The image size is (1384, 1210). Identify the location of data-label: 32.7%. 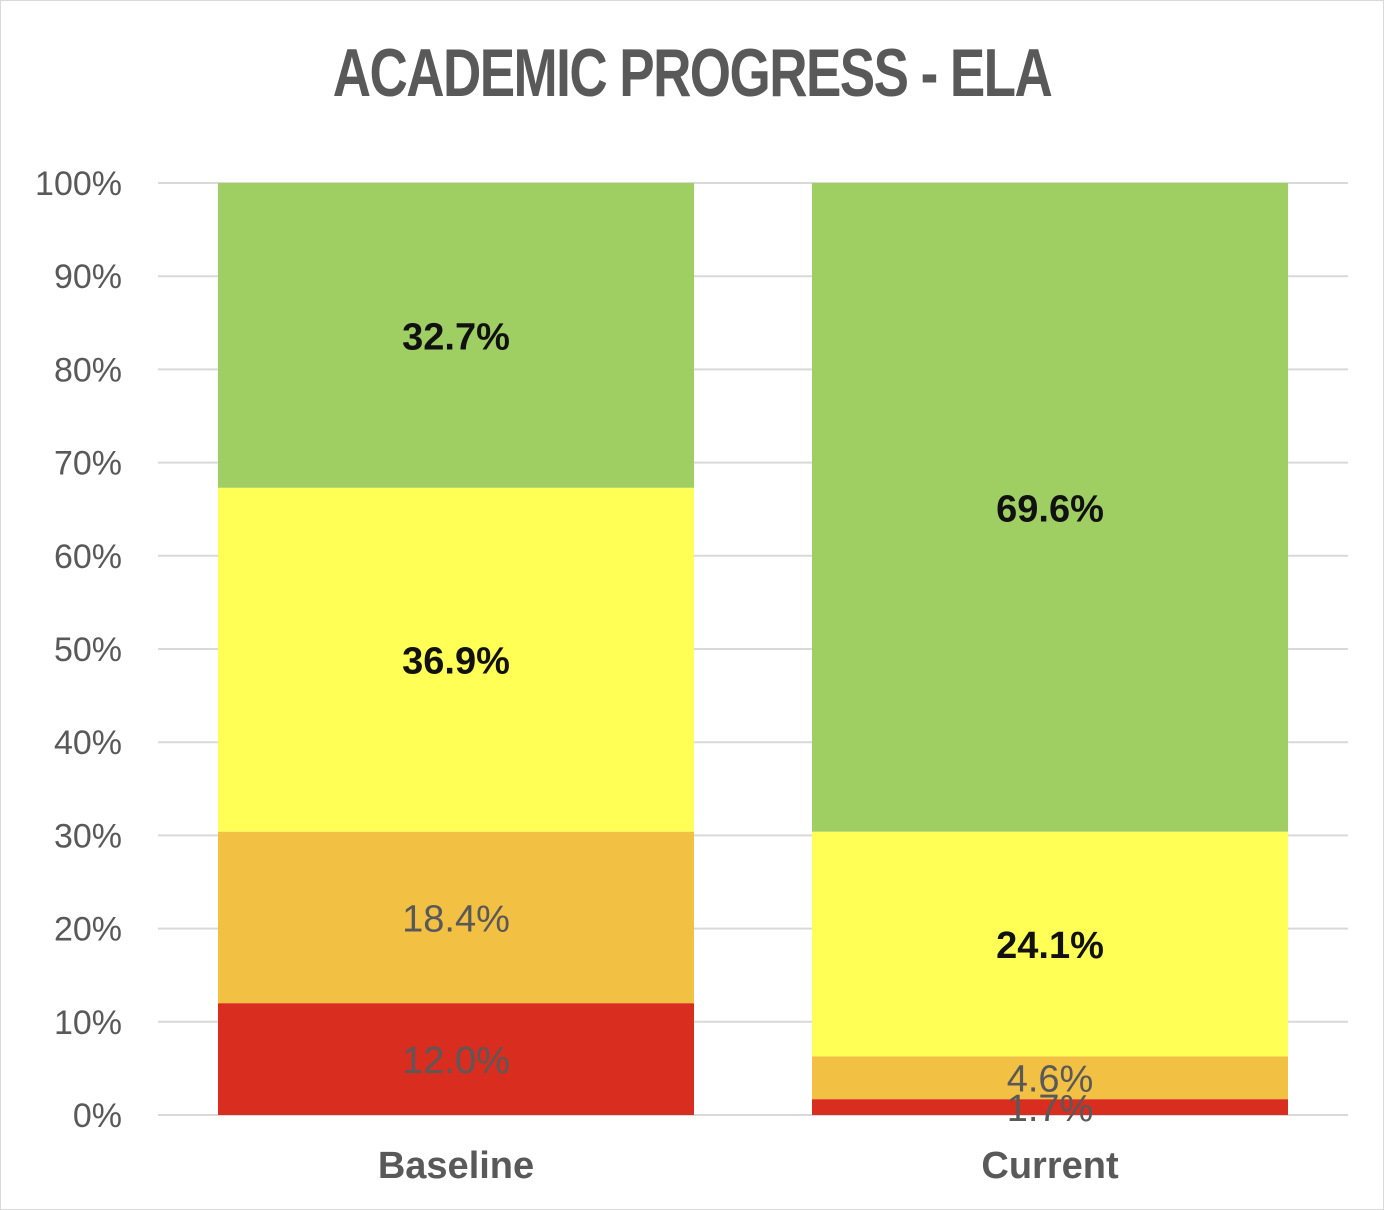
(456, 337).